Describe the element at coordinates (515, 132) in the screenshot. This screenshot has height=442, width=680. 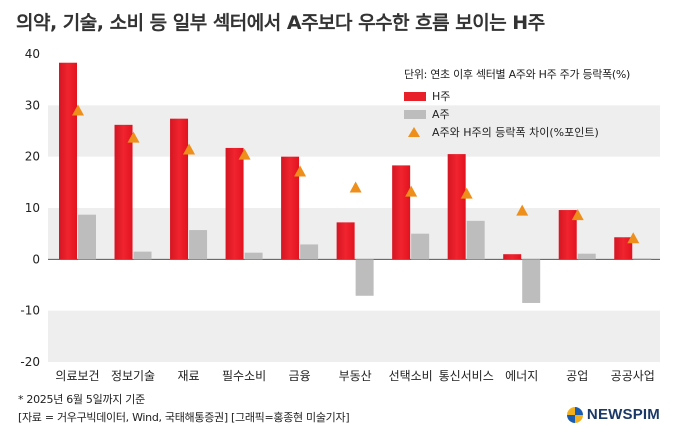
I see `legend-label-gap: A주와 H주의 등락폭 차이(%포인트)` at that location.